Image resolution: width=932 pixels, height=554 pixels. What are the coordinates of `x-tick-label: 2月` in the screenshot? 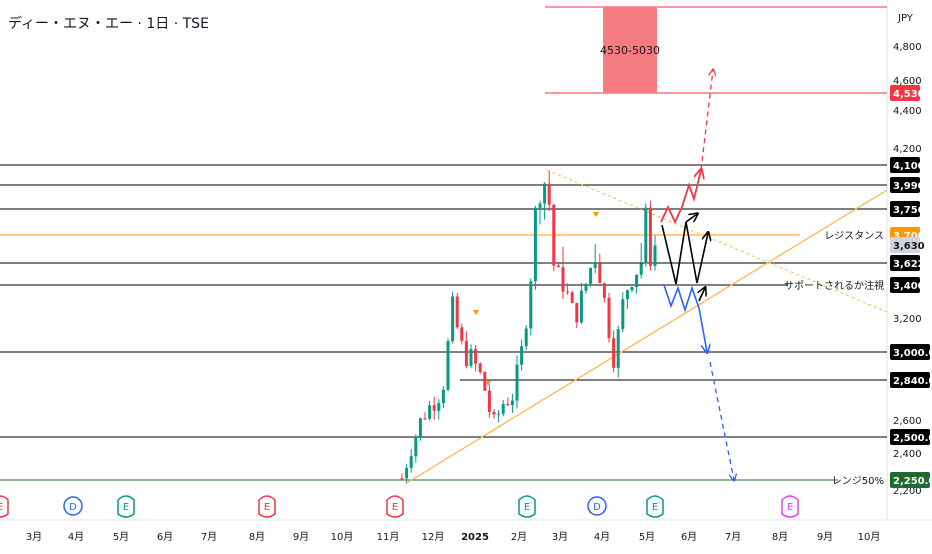 It's located at (519, 537).